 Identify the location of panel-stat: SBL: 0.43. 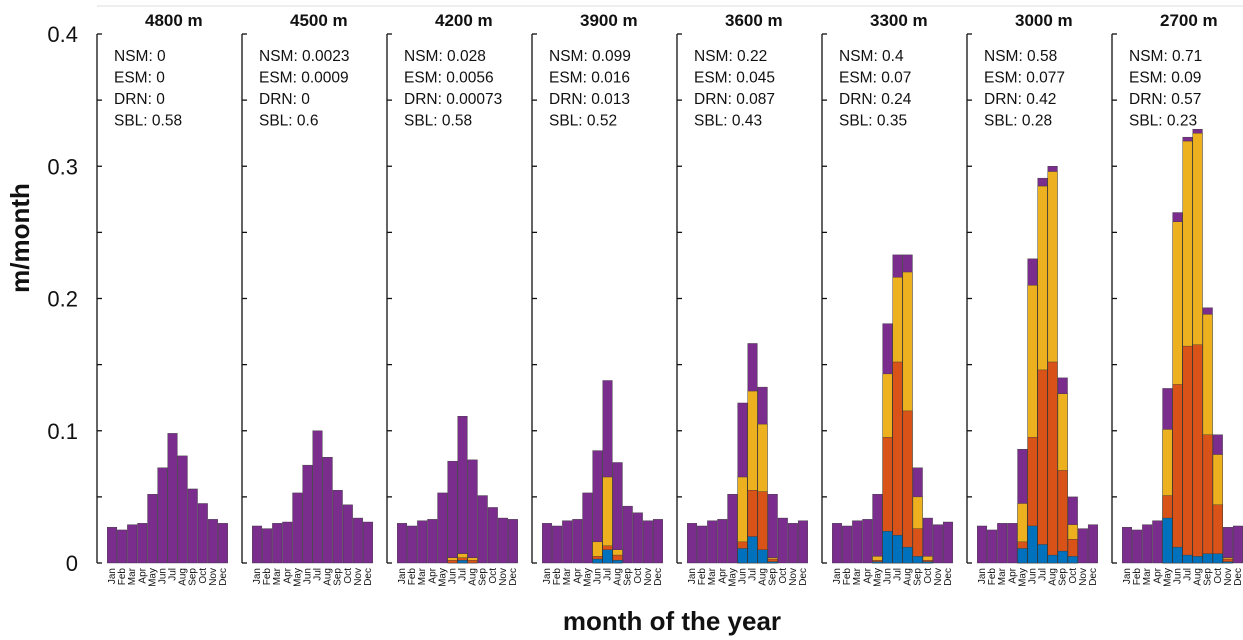
(728, 121).